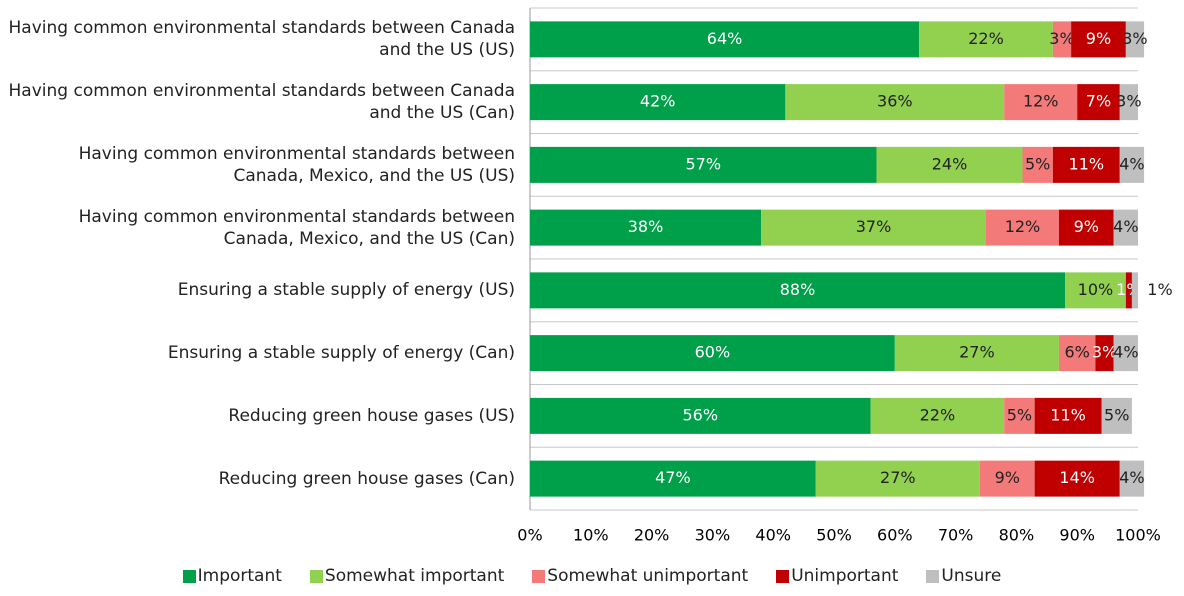 The width and height of the screenshot is (1184, 596). What do you see at coordinates (414, 576) in the screenshot?
I see `legend-label: Somewhat important` at bounding box center [414, 576].